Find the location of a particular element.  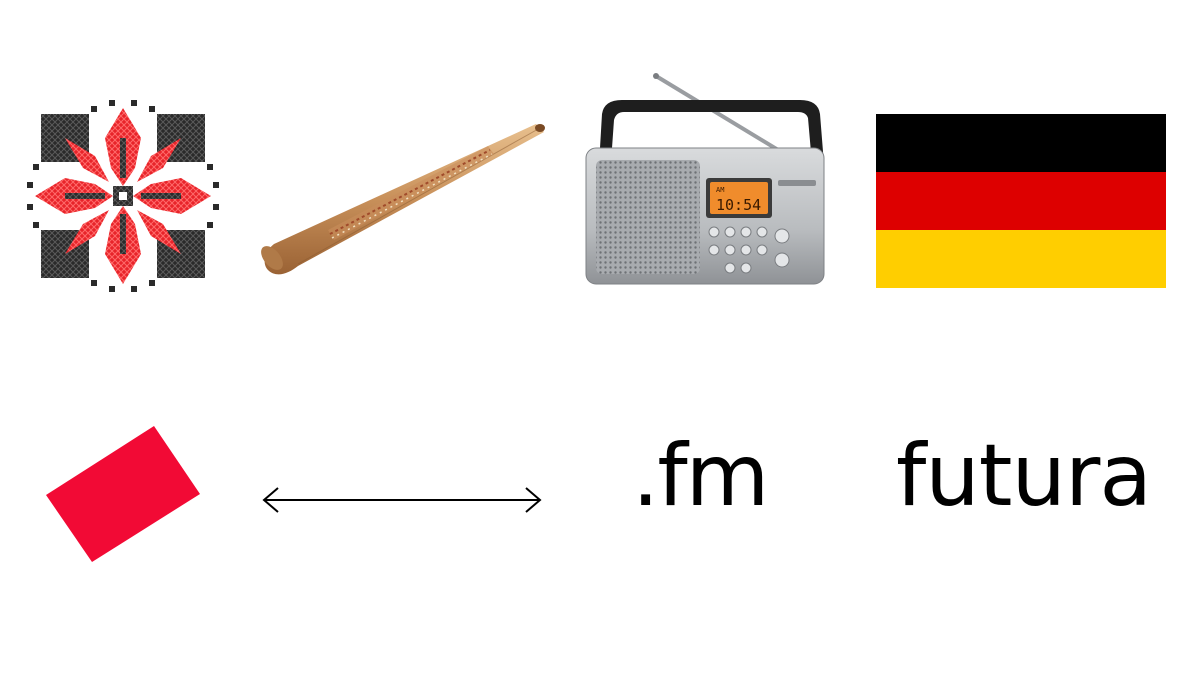

german-flag-icon is located at coordinates (1021, 201).